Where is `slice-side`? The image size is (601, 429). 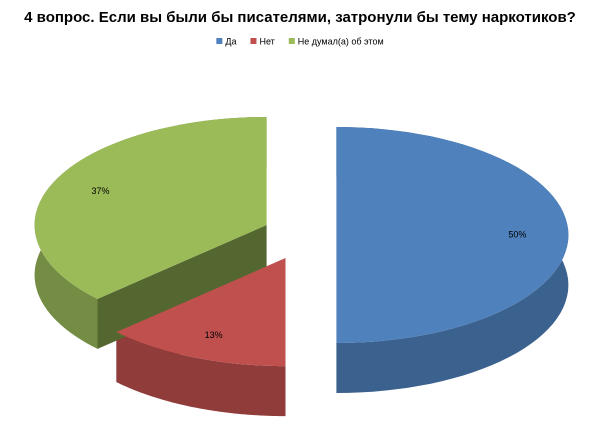
slice-side is located at coordinates (201, 374).